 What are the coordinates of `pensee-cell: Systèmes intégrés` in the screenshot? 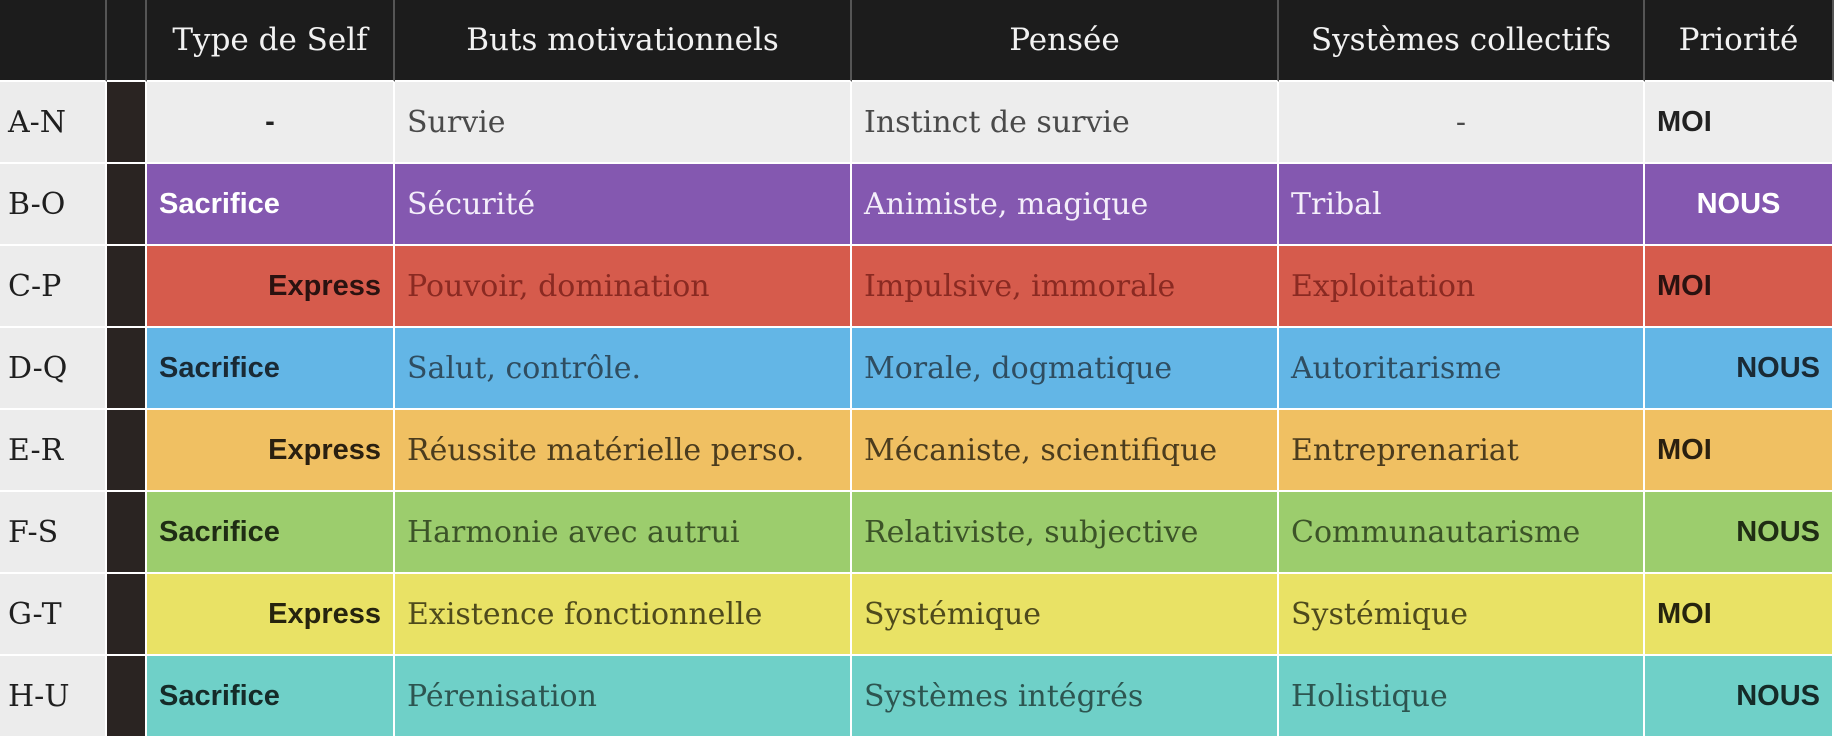 It's located at (1065, 697).